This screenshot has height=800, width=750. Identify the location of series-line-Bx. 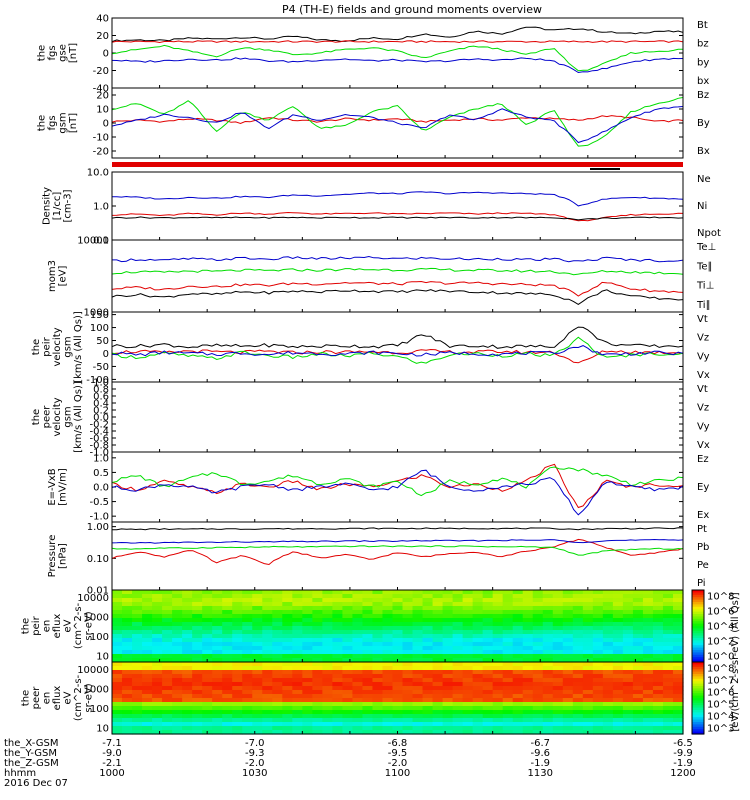
(397, 125).